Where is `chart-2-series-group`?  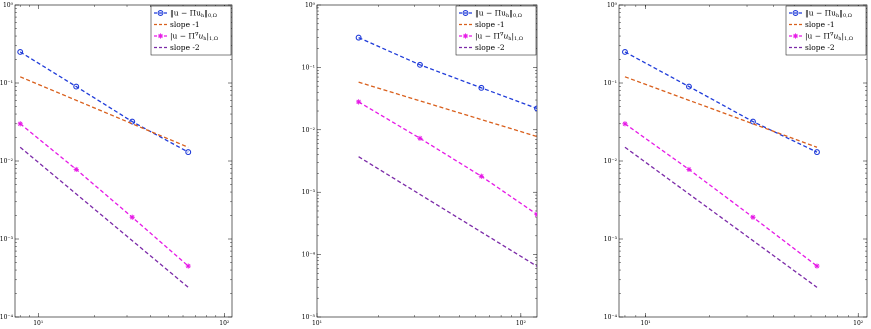 chart-2-series-group is located at coordinates (446, 150).